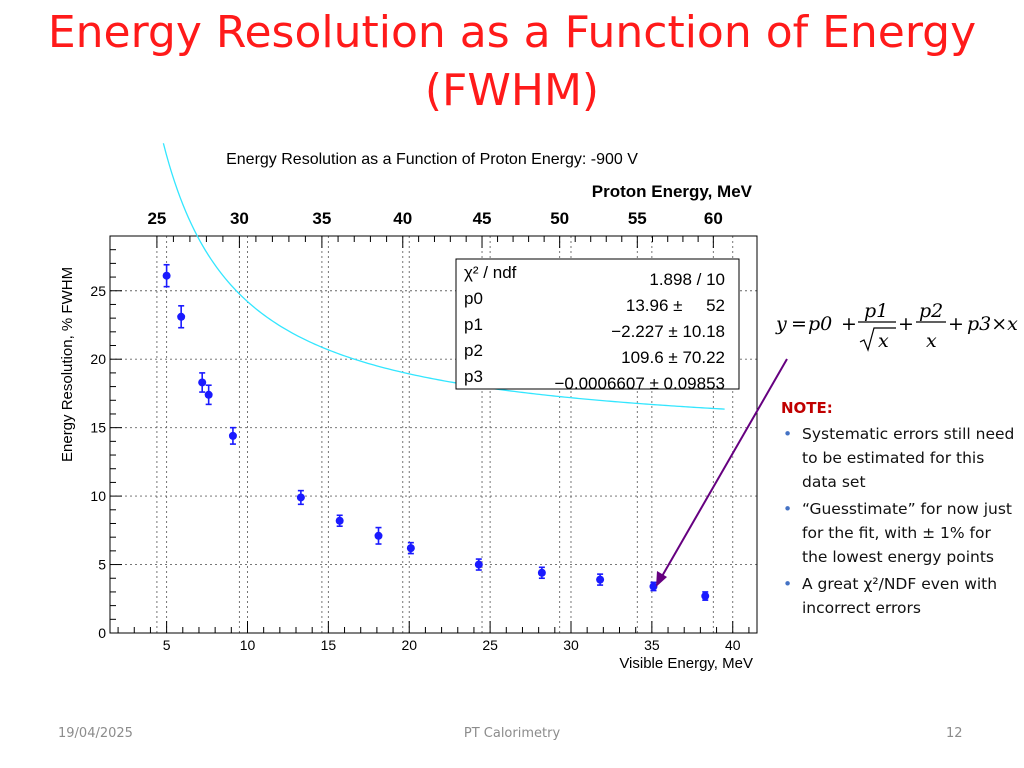 The width and height of the screenshot is (1024, 768). Describe the element at coordinates (672, 191) in the screenshot. I see `top-axis-label: Proton Energy, MeV` at that location.